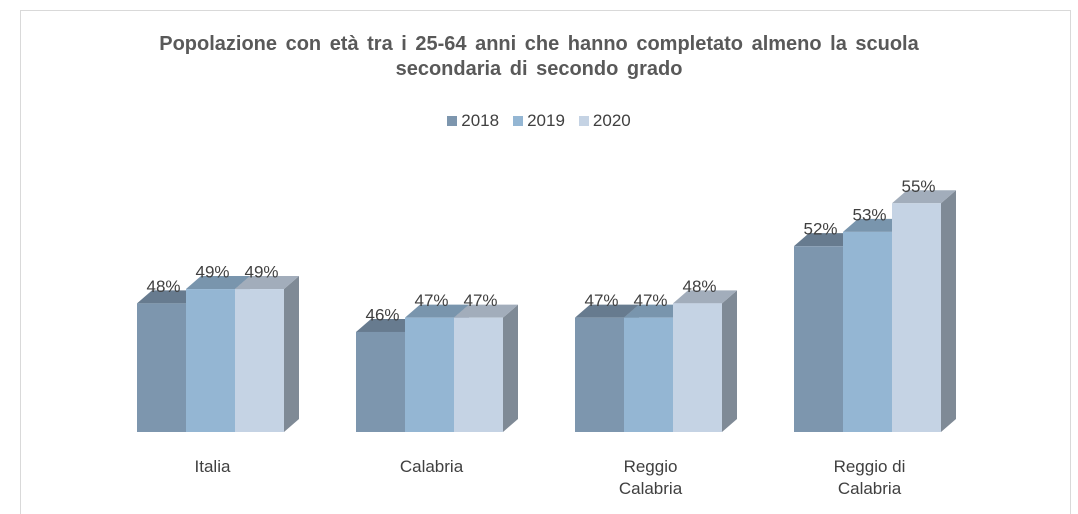 The image size is (1078, 514). What do you see at coordinates (650, 477) in the screenshot?
I see `x-tick-label: Reggio Calabria` at bounding box center [650, 477].